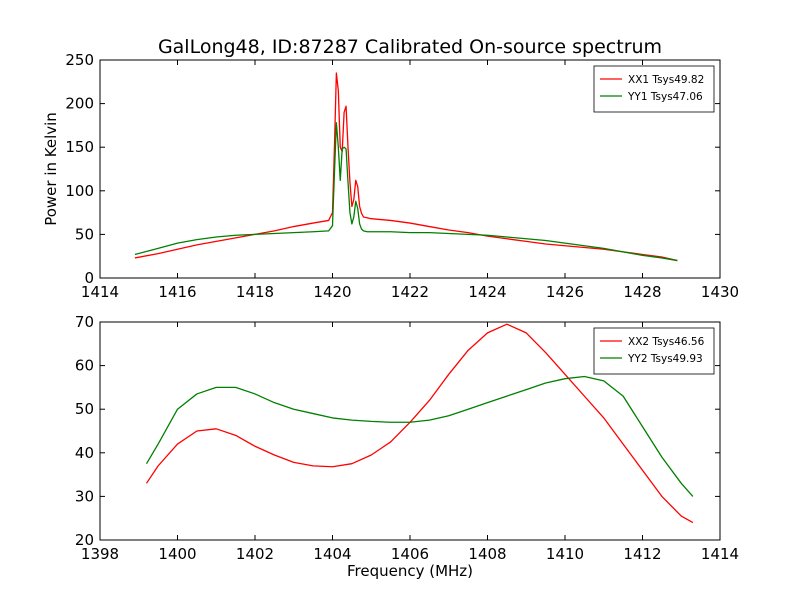  What do you see at coordinates (51, 169) in the screenshot?
I see `y-axis-label: Power in Kelvin` at bounding box center [51, 169].